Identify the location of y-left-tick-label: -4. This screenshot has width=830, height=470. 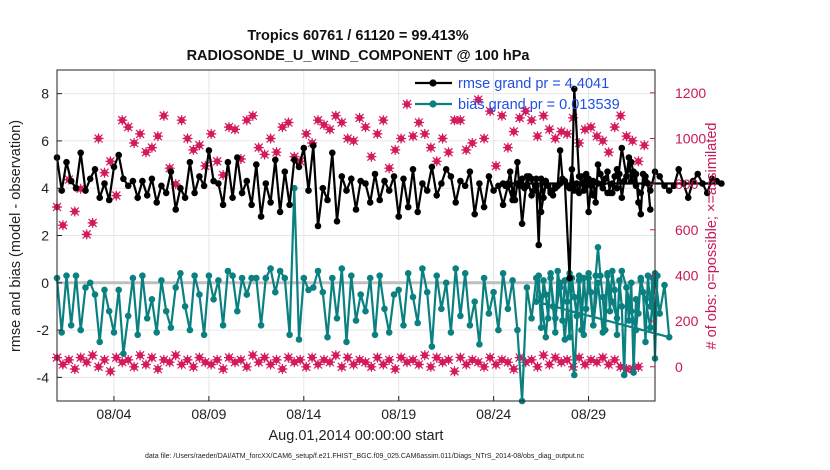
(43, 377).